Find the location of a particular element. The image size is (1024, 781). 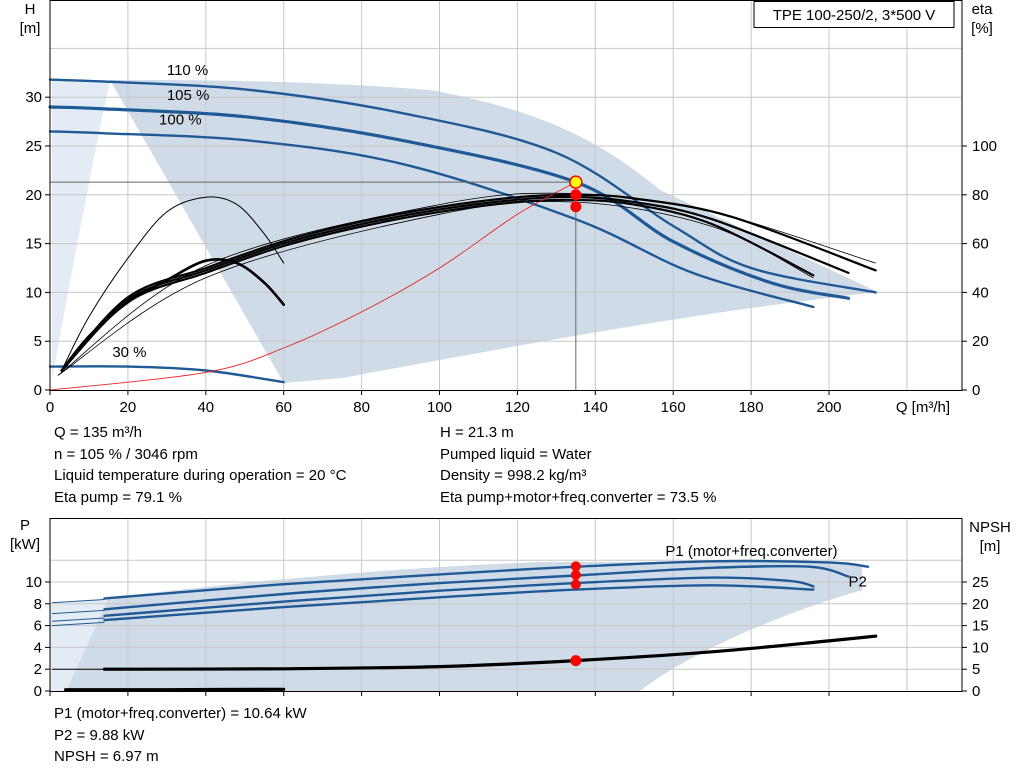

duty-marker-p1-upper is located at coordinates (575, 566).